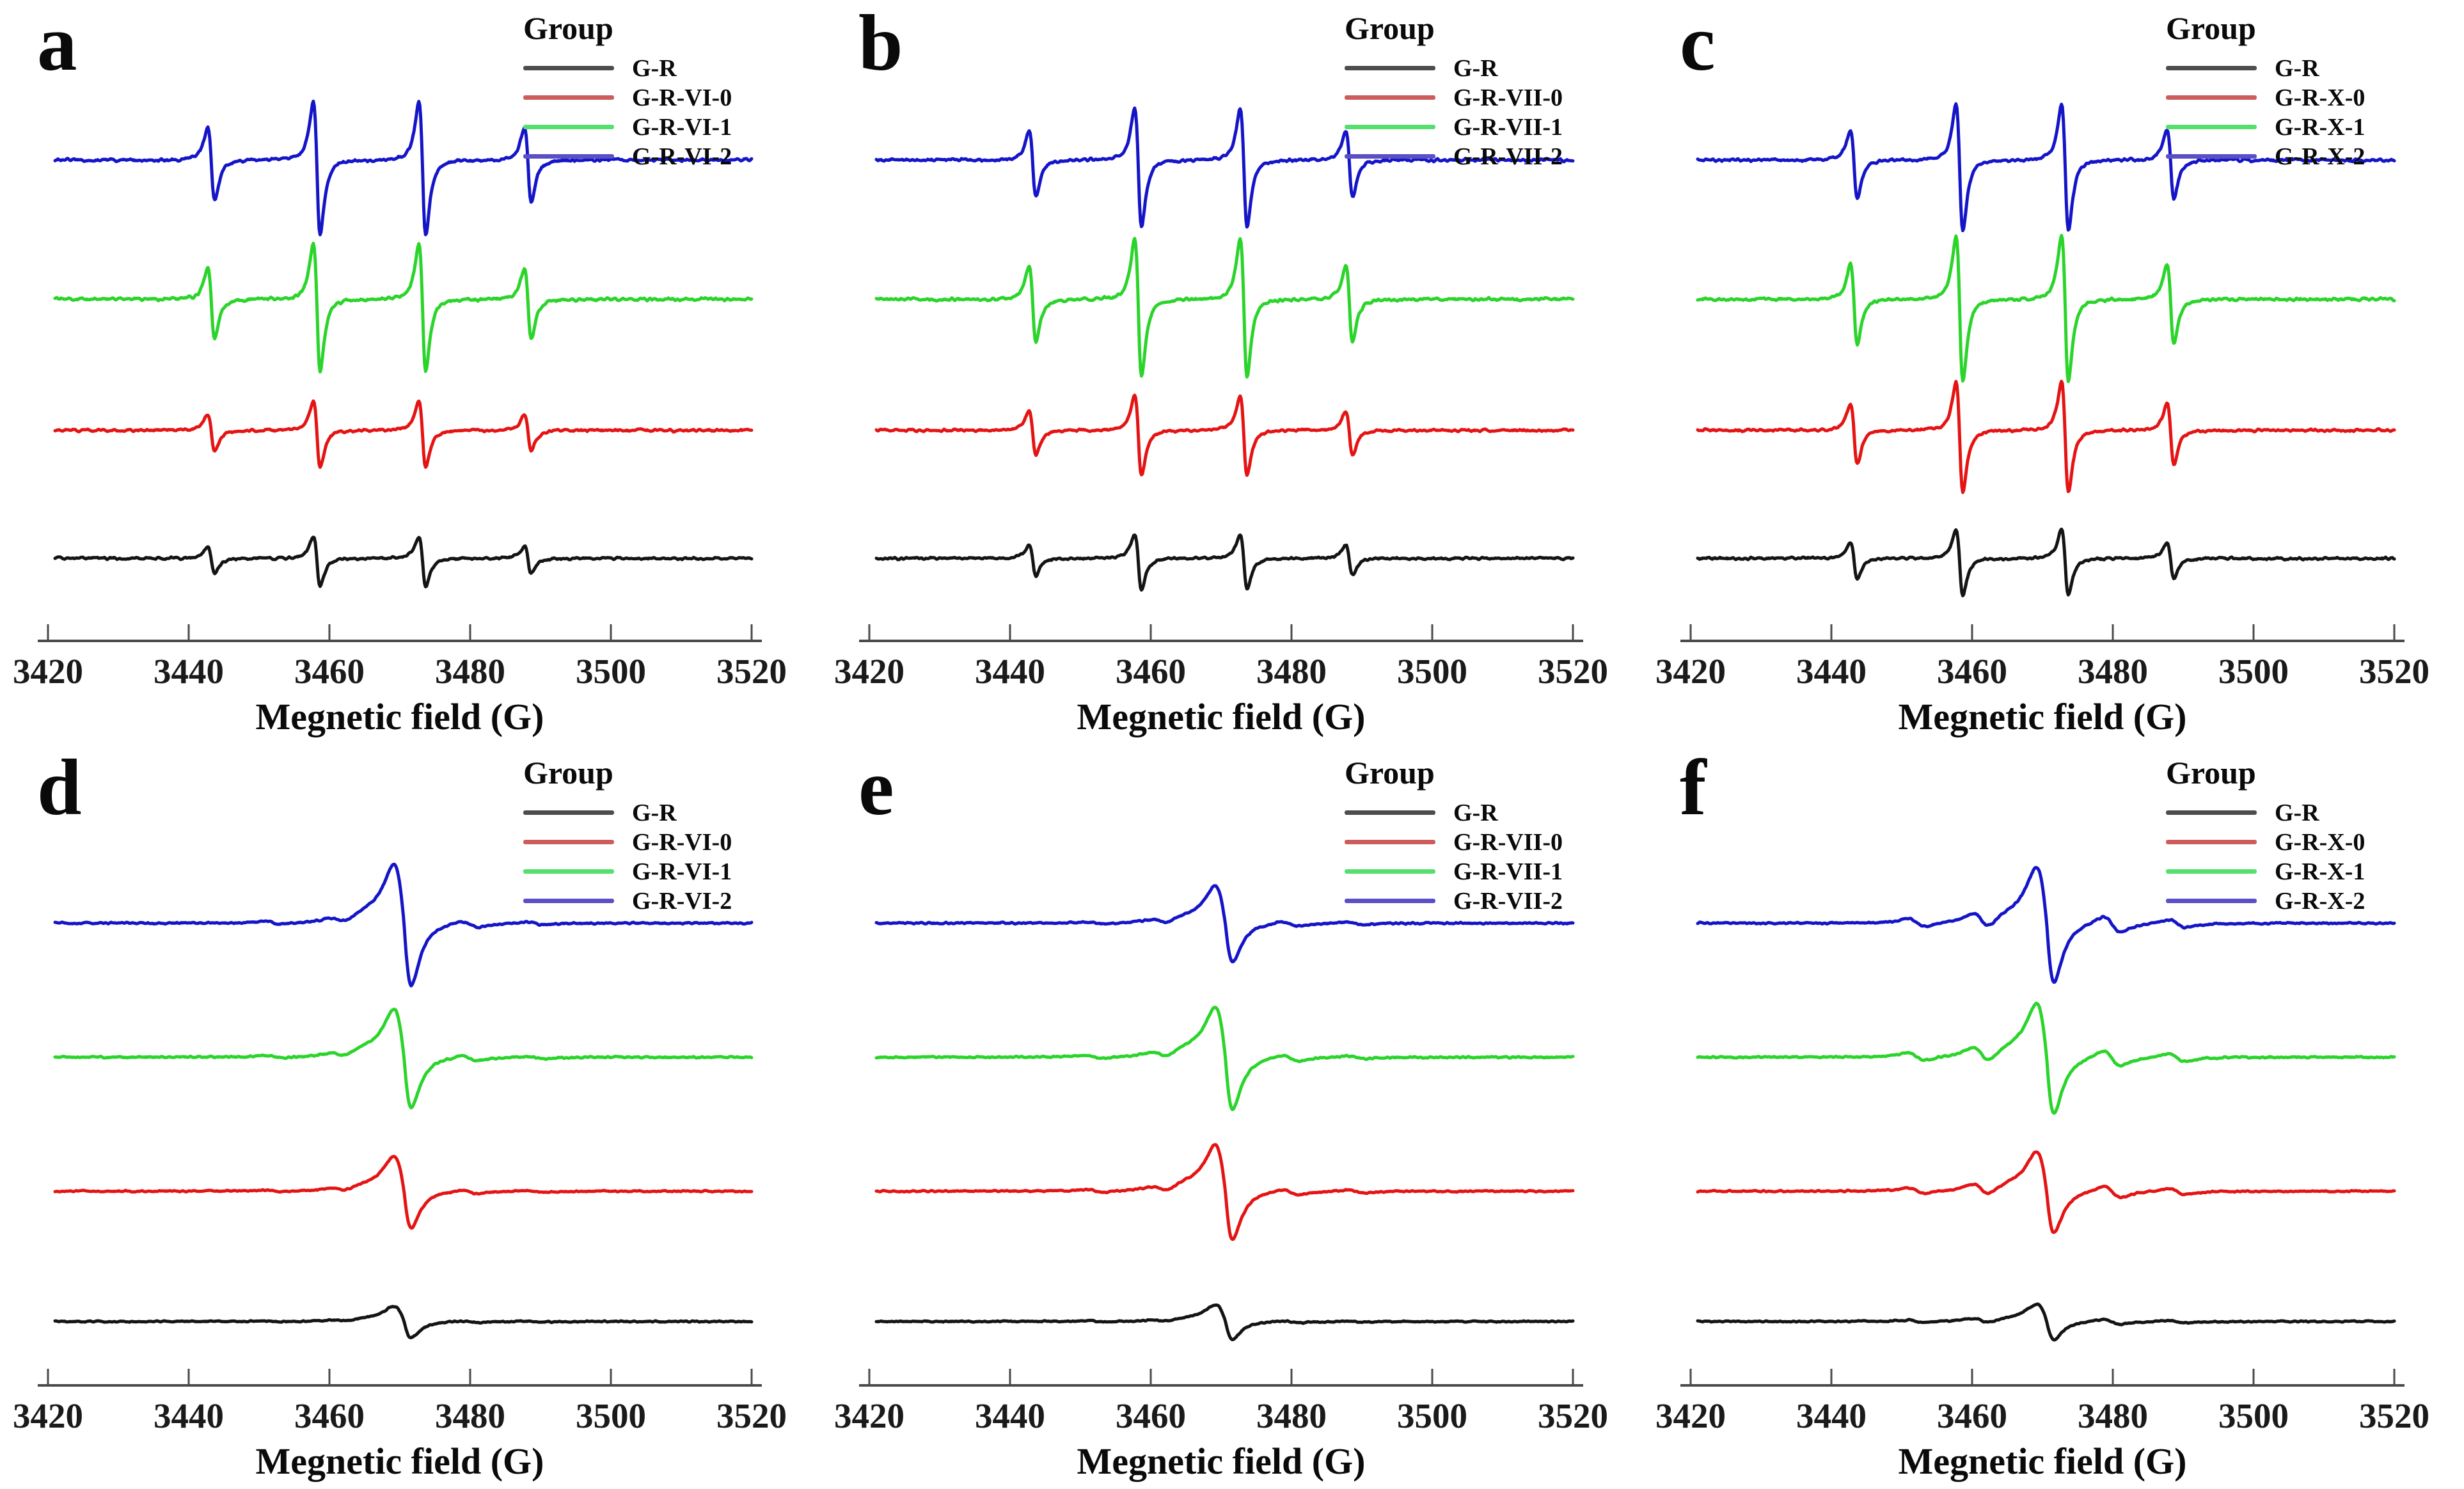 The height and width of the screenshot is (1489, 2464). I want to click on legend-item: G-R-VII-0, so click(1485, 842).